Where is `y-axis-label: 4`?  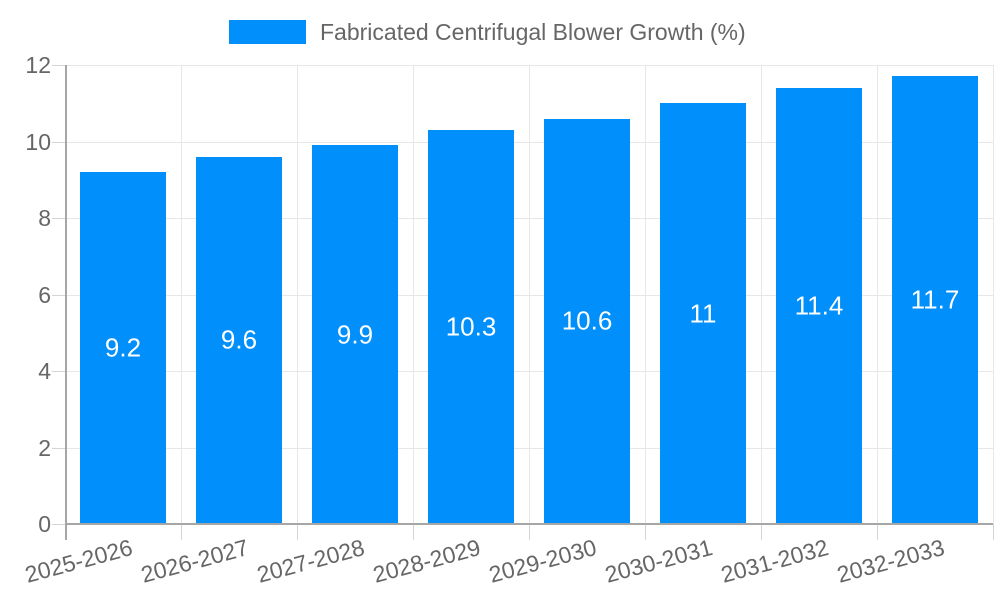
y-axis-label: 4 is located at coordinates (44, 371).